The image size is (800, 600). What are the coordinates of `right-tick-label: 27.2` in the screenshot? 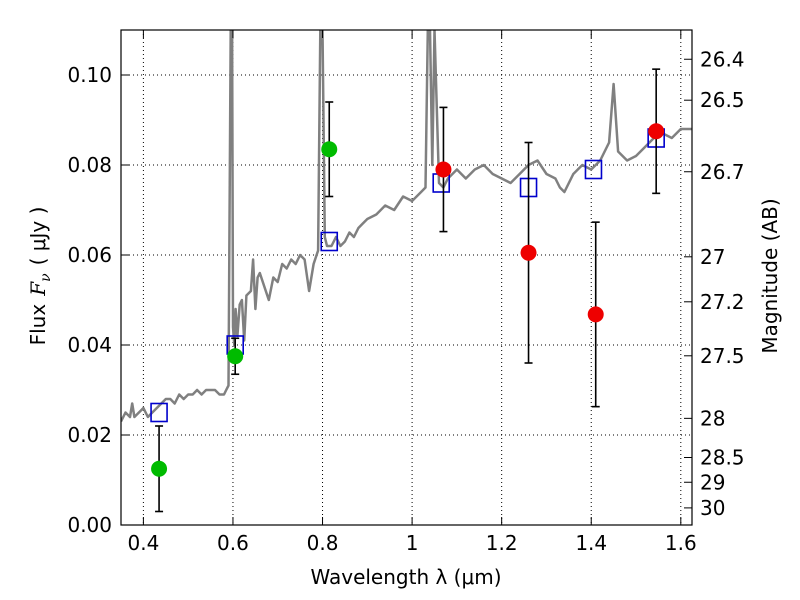 It's located at (722, 302).